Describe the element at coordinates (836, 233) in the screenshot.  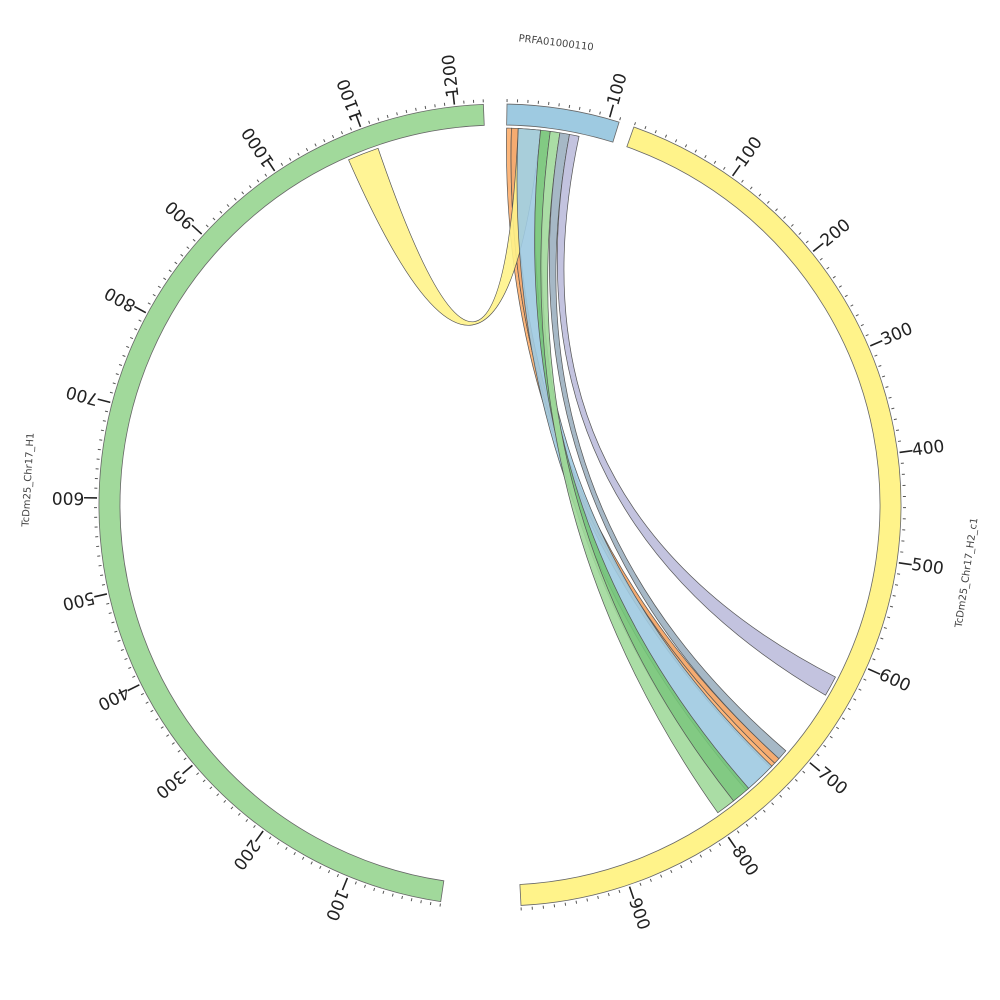
I see `tick-label-h2: 200` at that location.